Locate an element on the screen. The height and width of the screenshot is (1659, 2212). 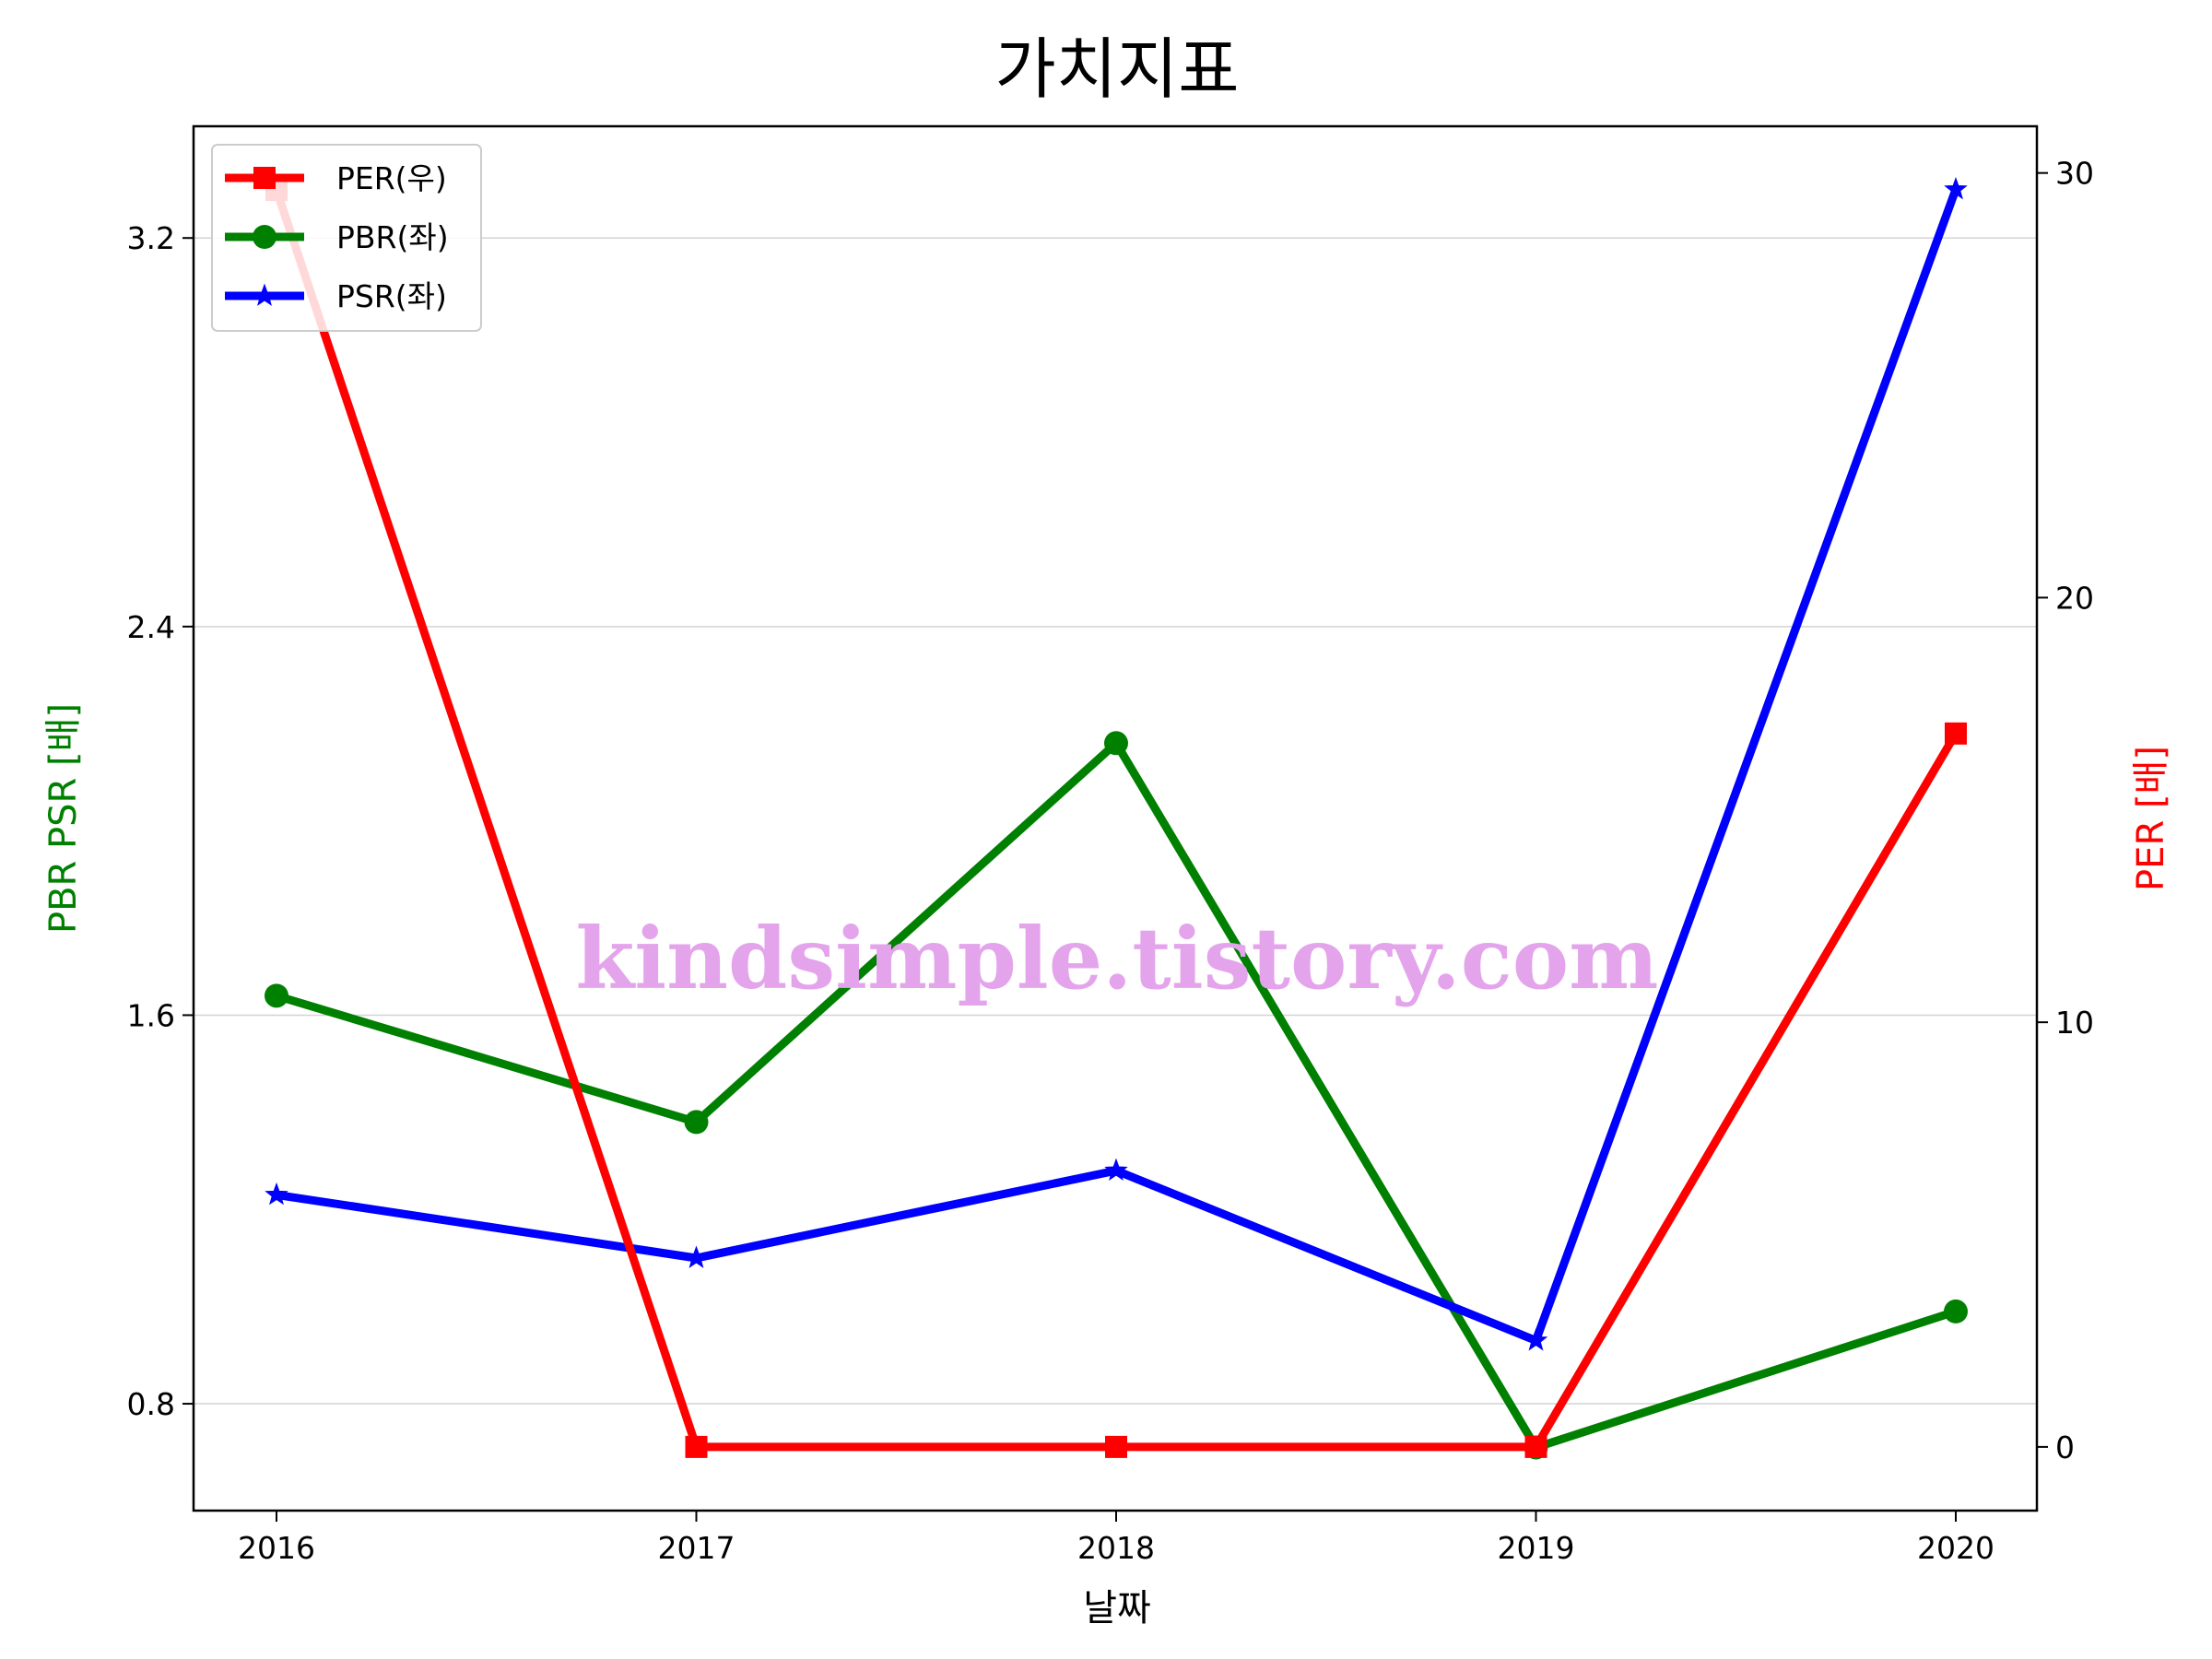
y-axis-left-label: PBR PSR [배] is located at coordinates (63, 818).